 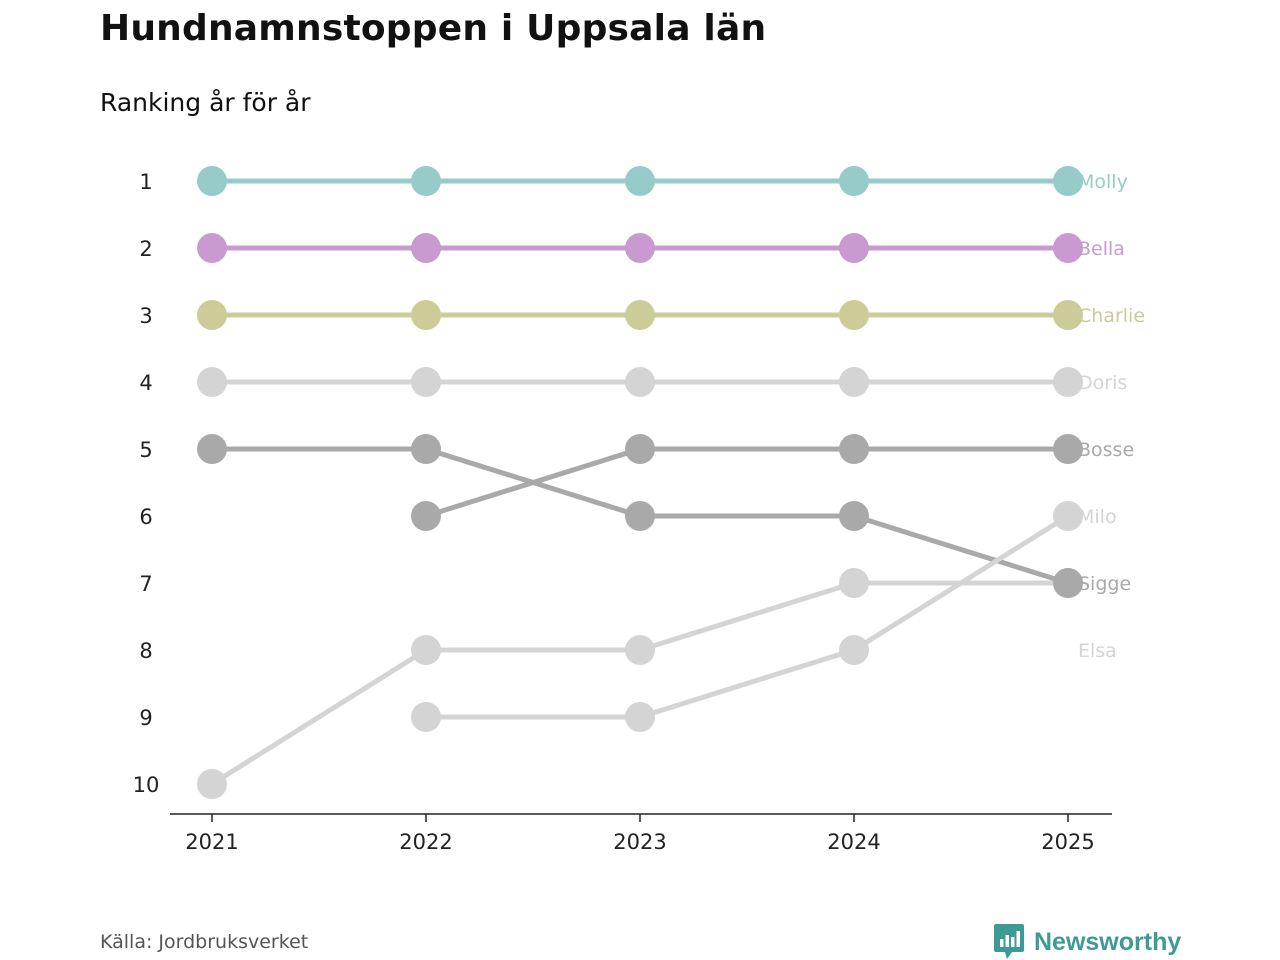 I want to click on y-tick-label: 9, so click(x=145, y=718).